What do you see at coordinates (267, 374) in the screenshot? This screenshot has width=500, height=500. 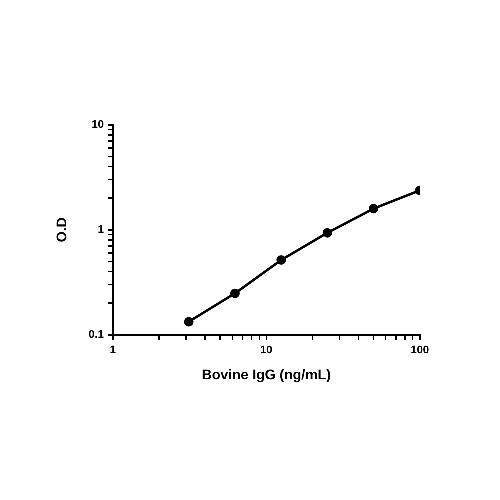 I see `x-axis-title: Bovine IgG (ng/mL)` at bounding box center [267, 374].